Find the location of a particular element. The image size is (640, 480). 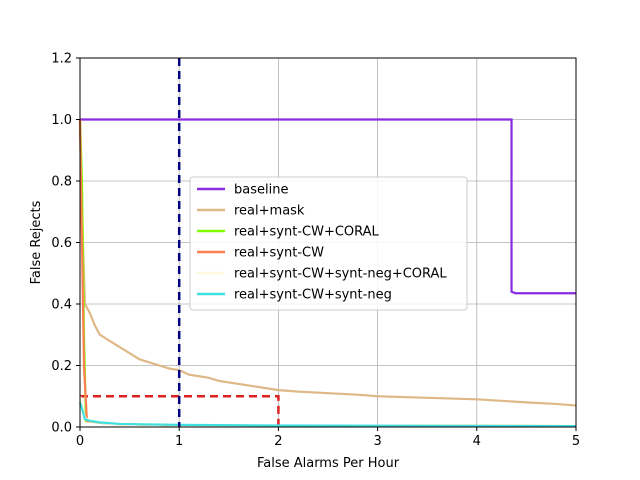

x-tick-label-5: 5 is located at coordinates (576, 441).